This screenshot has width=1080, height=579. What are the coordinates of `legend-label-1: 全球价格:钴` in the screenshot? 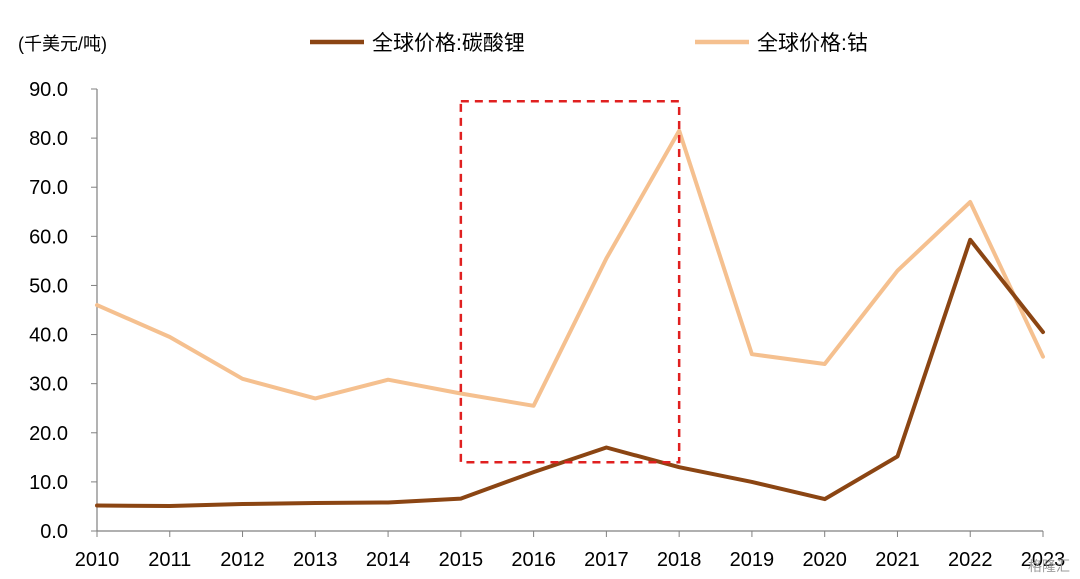 It's located at (812, 43).